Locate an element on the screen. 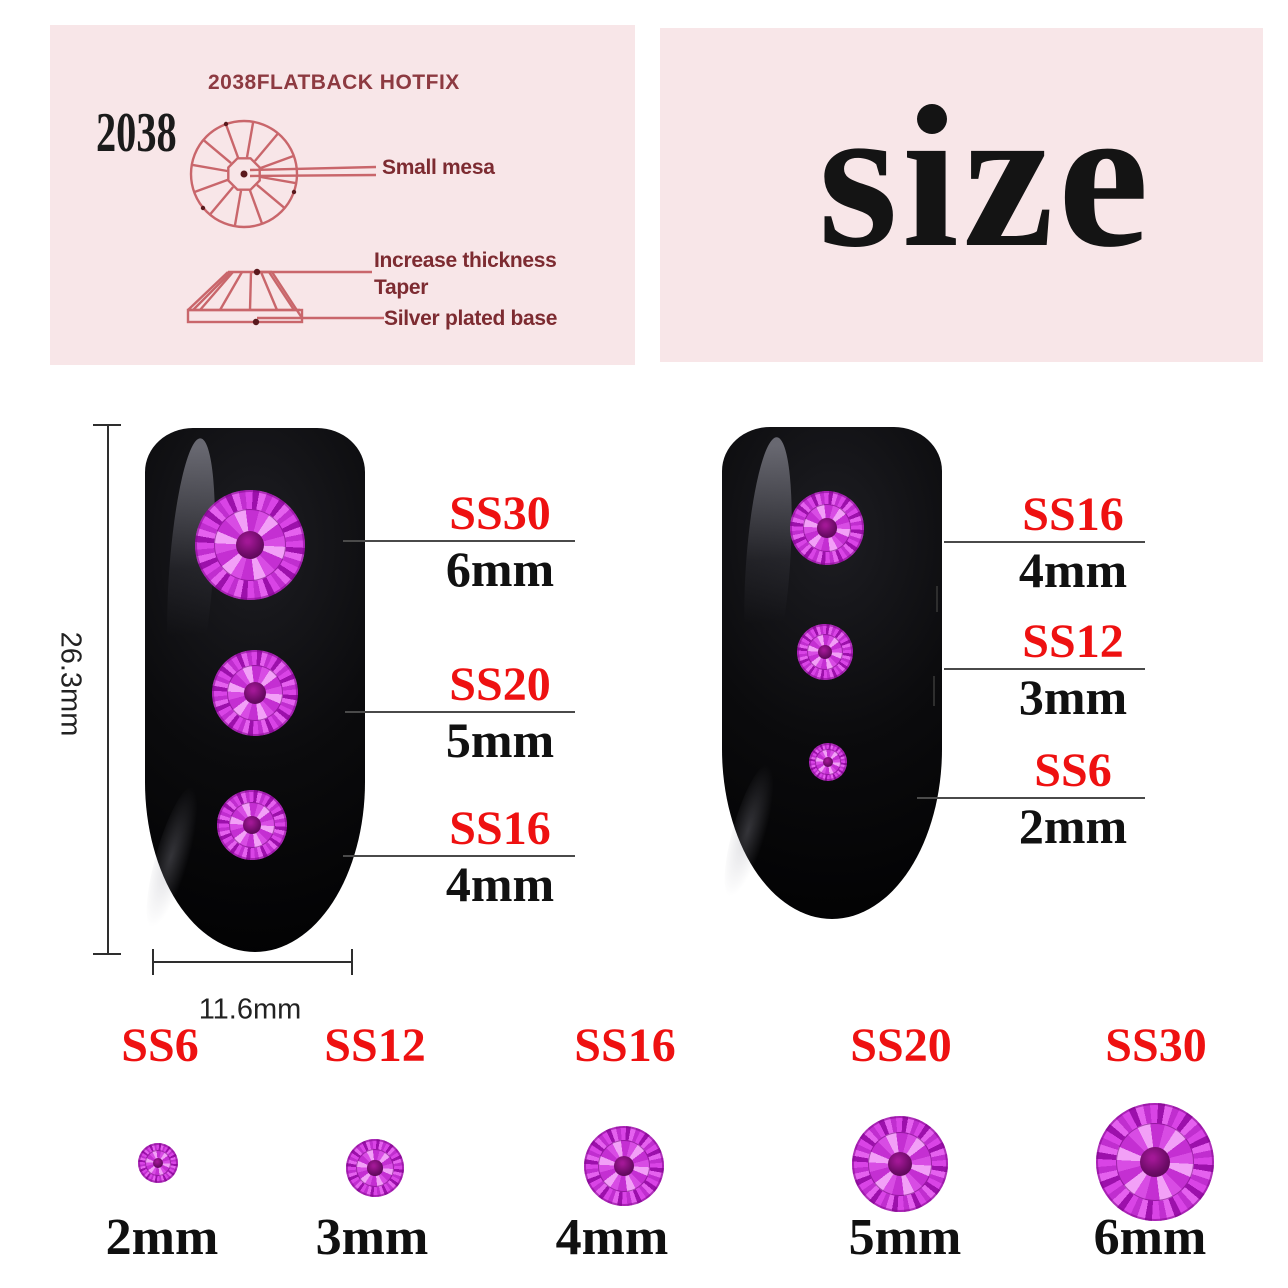 This screenshot has height=1288, width=1288. width-dimension-cap-left is located at coordinates (153, 962).